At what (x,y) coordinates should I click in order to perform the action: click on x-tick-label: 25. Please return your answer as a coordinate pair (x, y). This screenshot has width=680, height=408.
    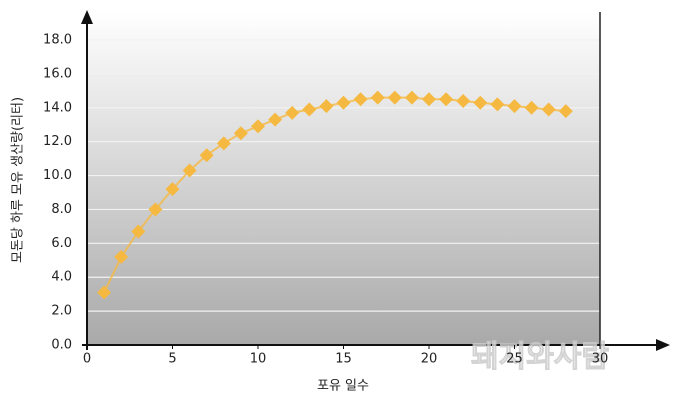
    Looking at the image, I should click on (514, 359).